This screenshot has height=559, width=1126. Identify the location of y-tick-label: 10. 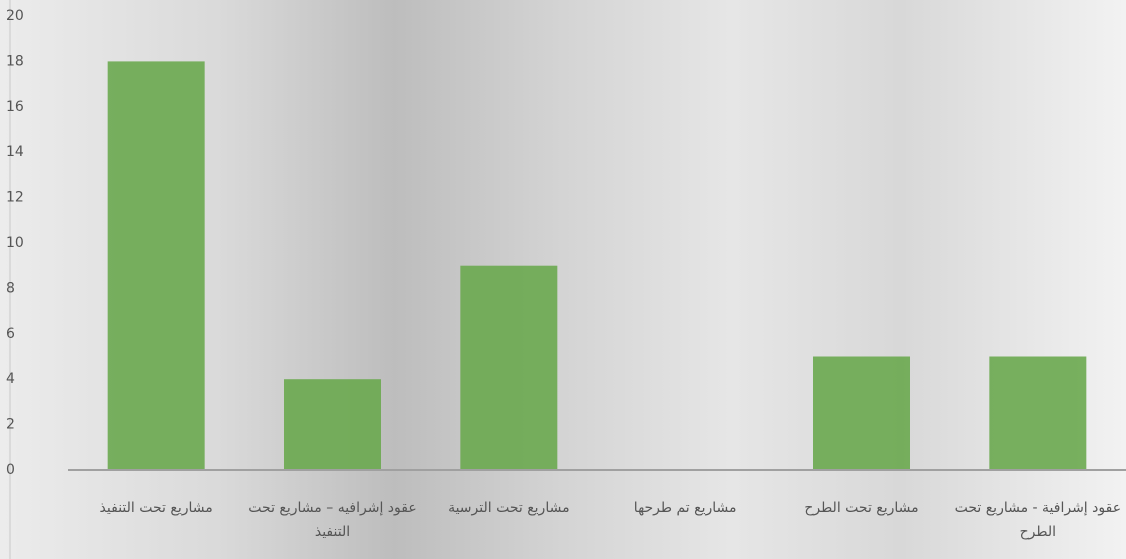
(15, 243).